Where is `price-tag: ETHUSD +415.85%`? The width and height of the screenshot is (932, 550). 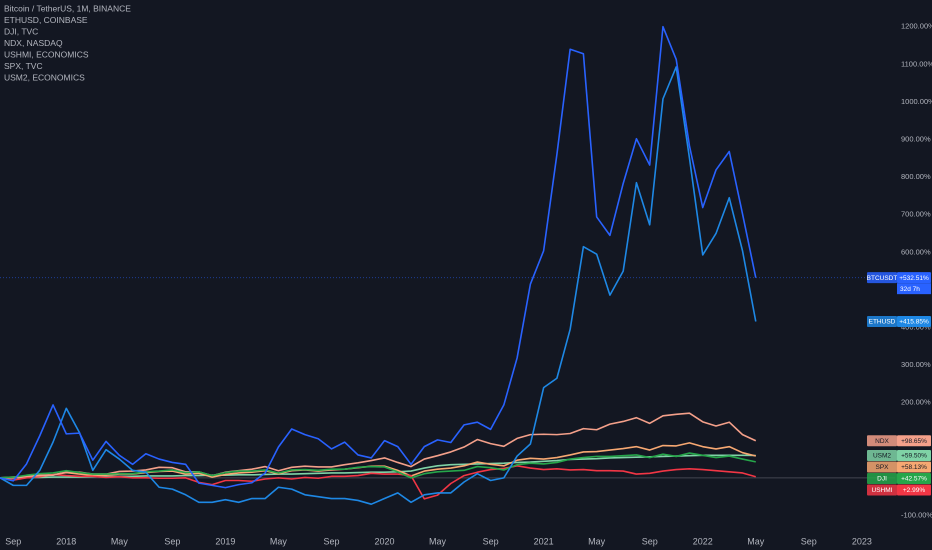 price-tag: ETHUSD +415.85% is located at coordinates (899, 322).